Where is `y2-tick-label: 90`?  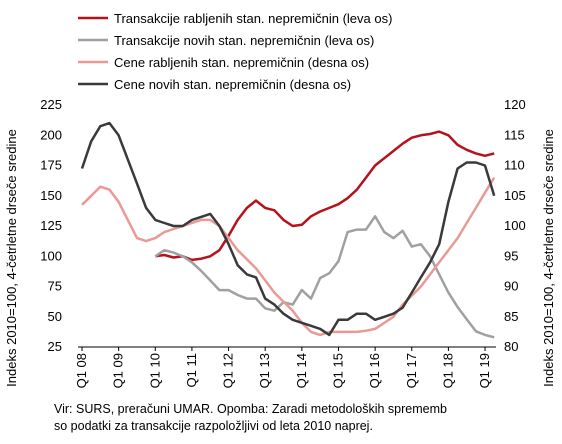 y2-tick-label: 90 is located at coordinates (511, 286).